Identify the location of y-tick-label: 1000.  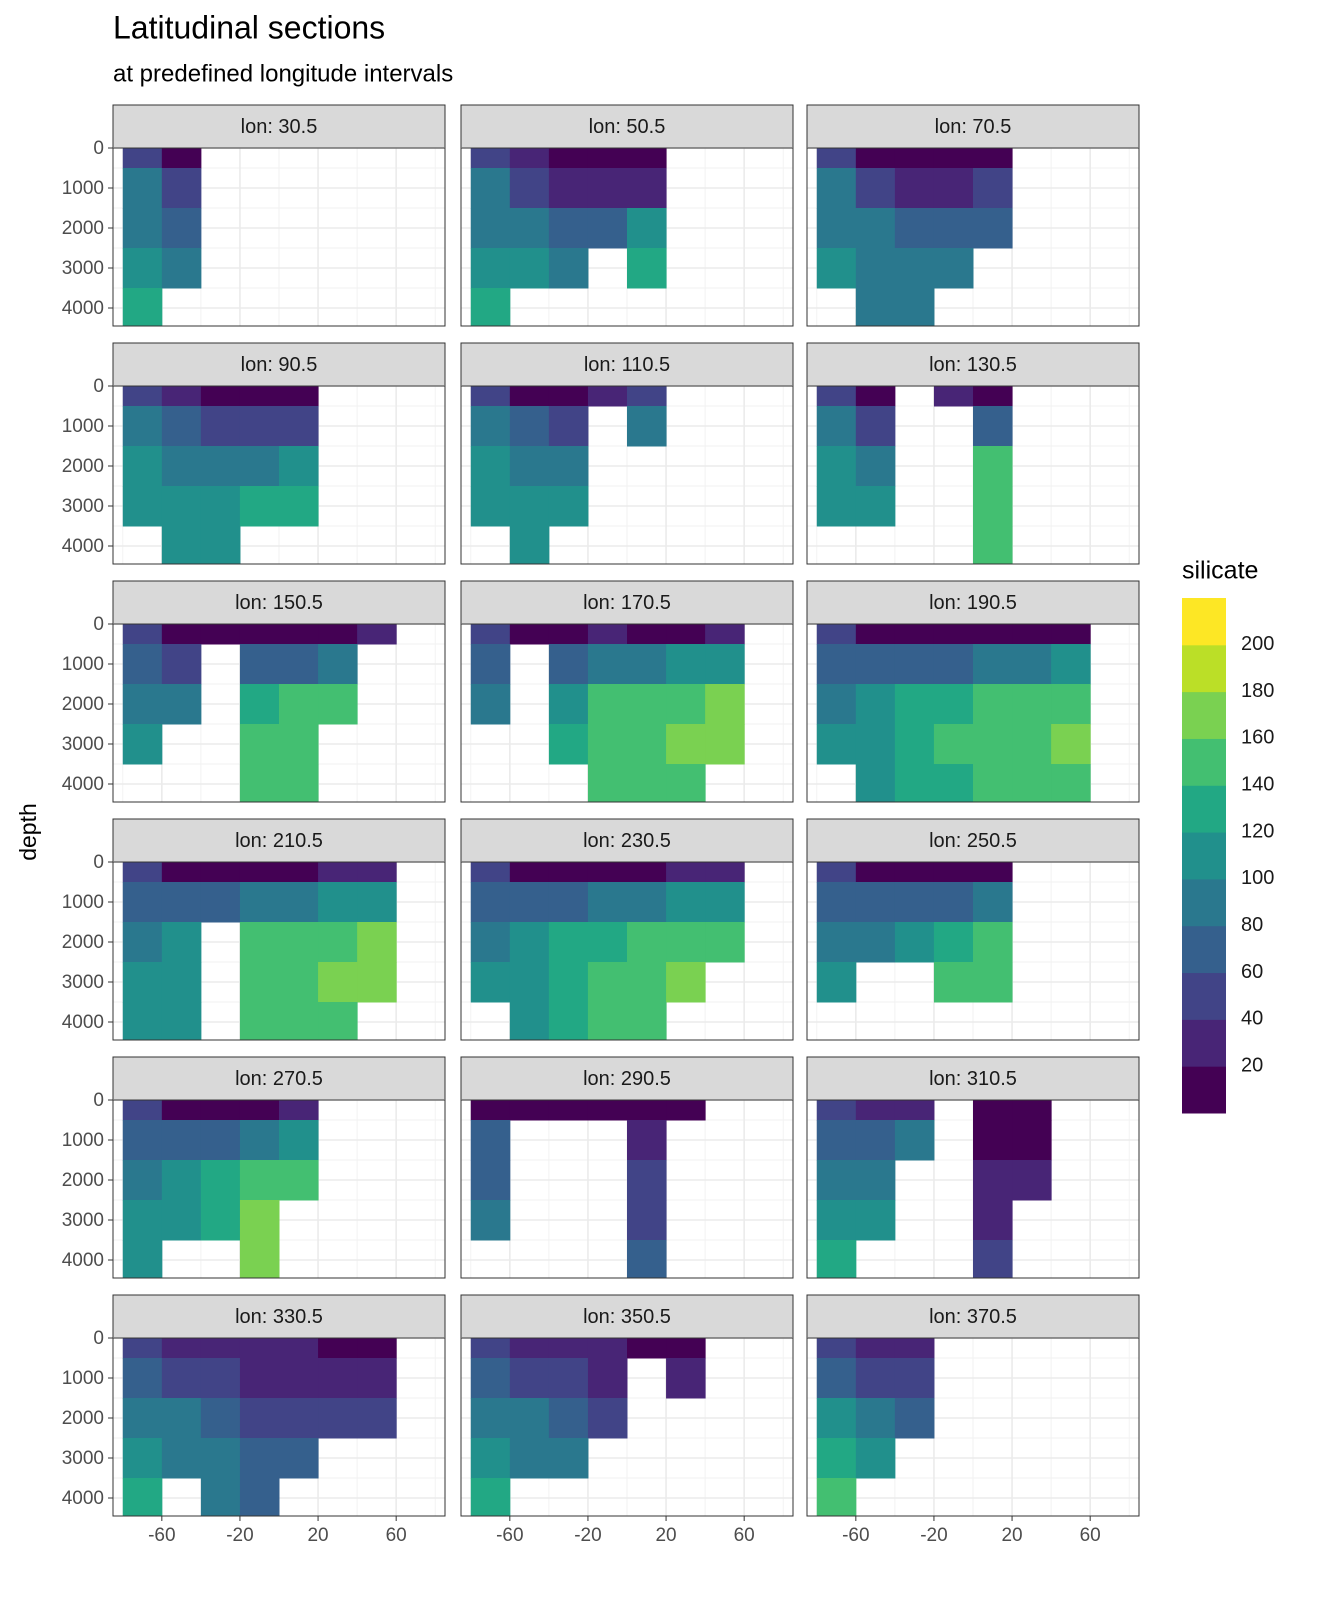
(83, 1140).